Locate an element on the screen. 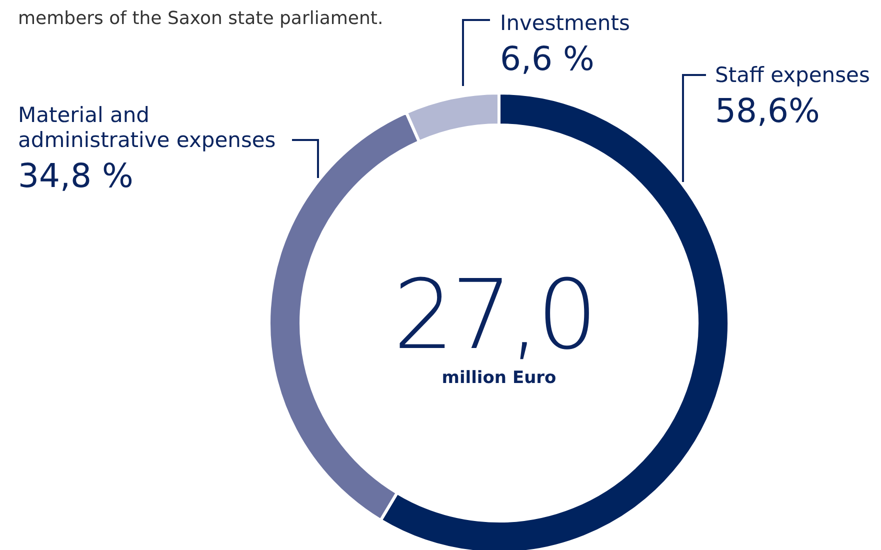 Image resolution: width=881 pixels, height=550 pixels. data-label: 34,8 % is located at coordinates (76, 175).